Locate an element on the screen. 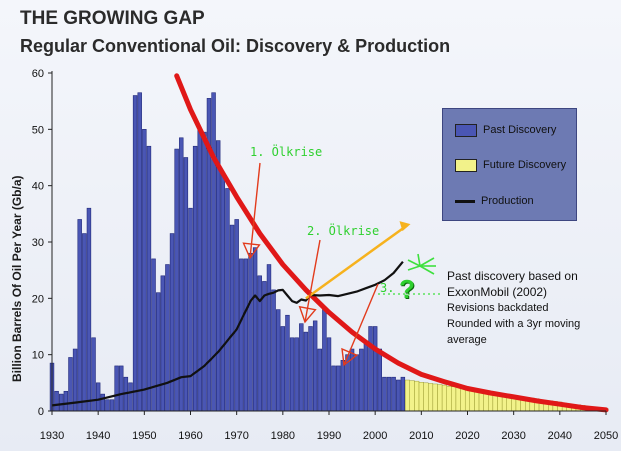  bar-future-2009 is located at coordinates (417, 396).